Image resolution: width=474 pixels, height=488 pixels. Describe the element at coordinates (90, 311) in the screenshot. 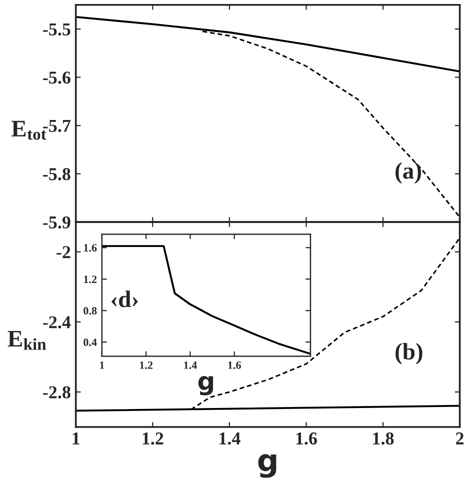

I see `y-tick-label: 0.8` at that location.